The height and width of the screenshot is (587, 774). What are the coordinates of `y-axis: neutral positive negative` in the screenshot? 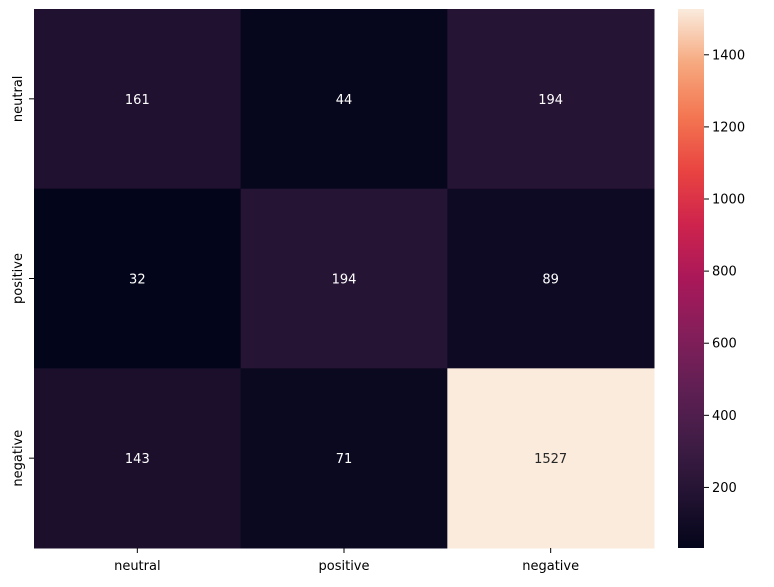 It's located at (22, 281).